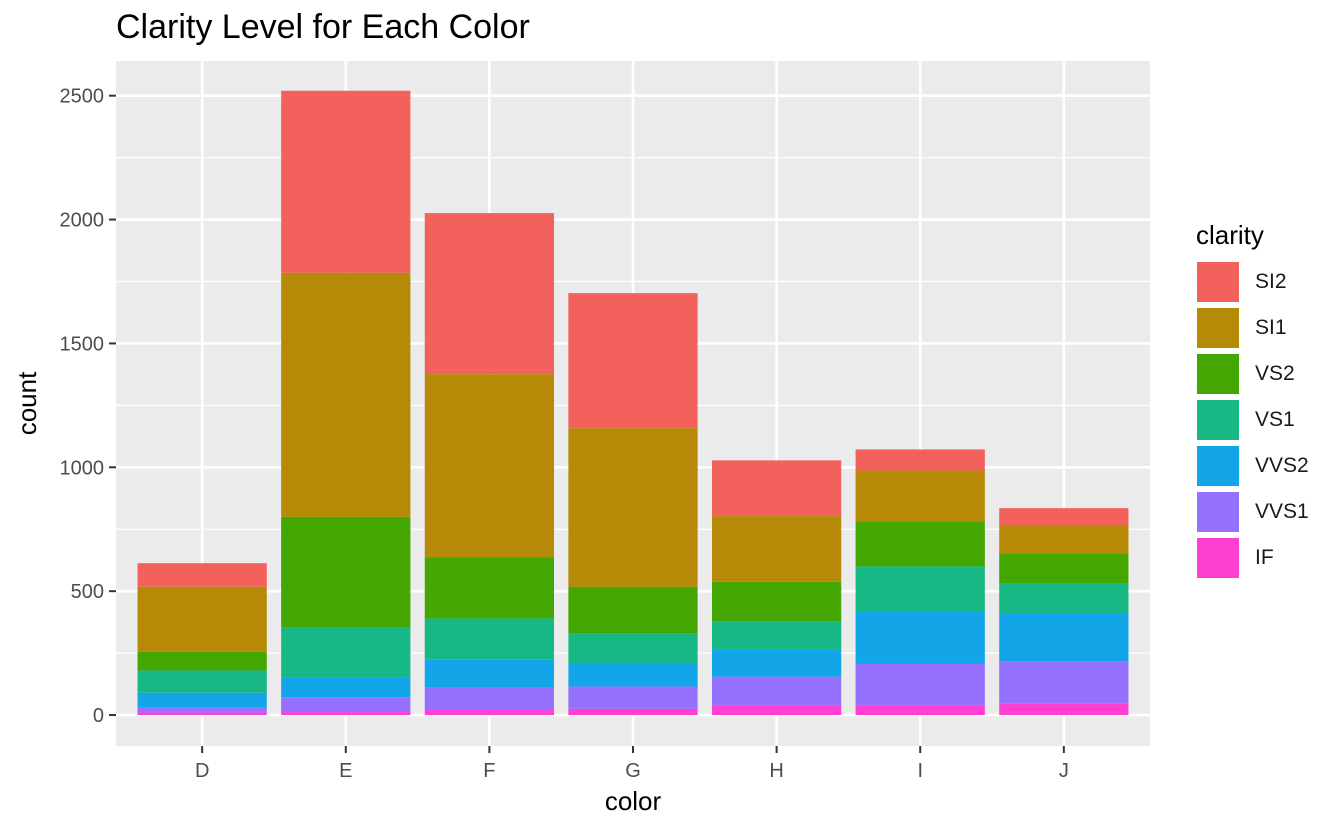 This screenshot has height=830, width=1344. Describe the element at coordinates (82, 97) in the screenshot. I see `y-tick-label: 2500` at that location.